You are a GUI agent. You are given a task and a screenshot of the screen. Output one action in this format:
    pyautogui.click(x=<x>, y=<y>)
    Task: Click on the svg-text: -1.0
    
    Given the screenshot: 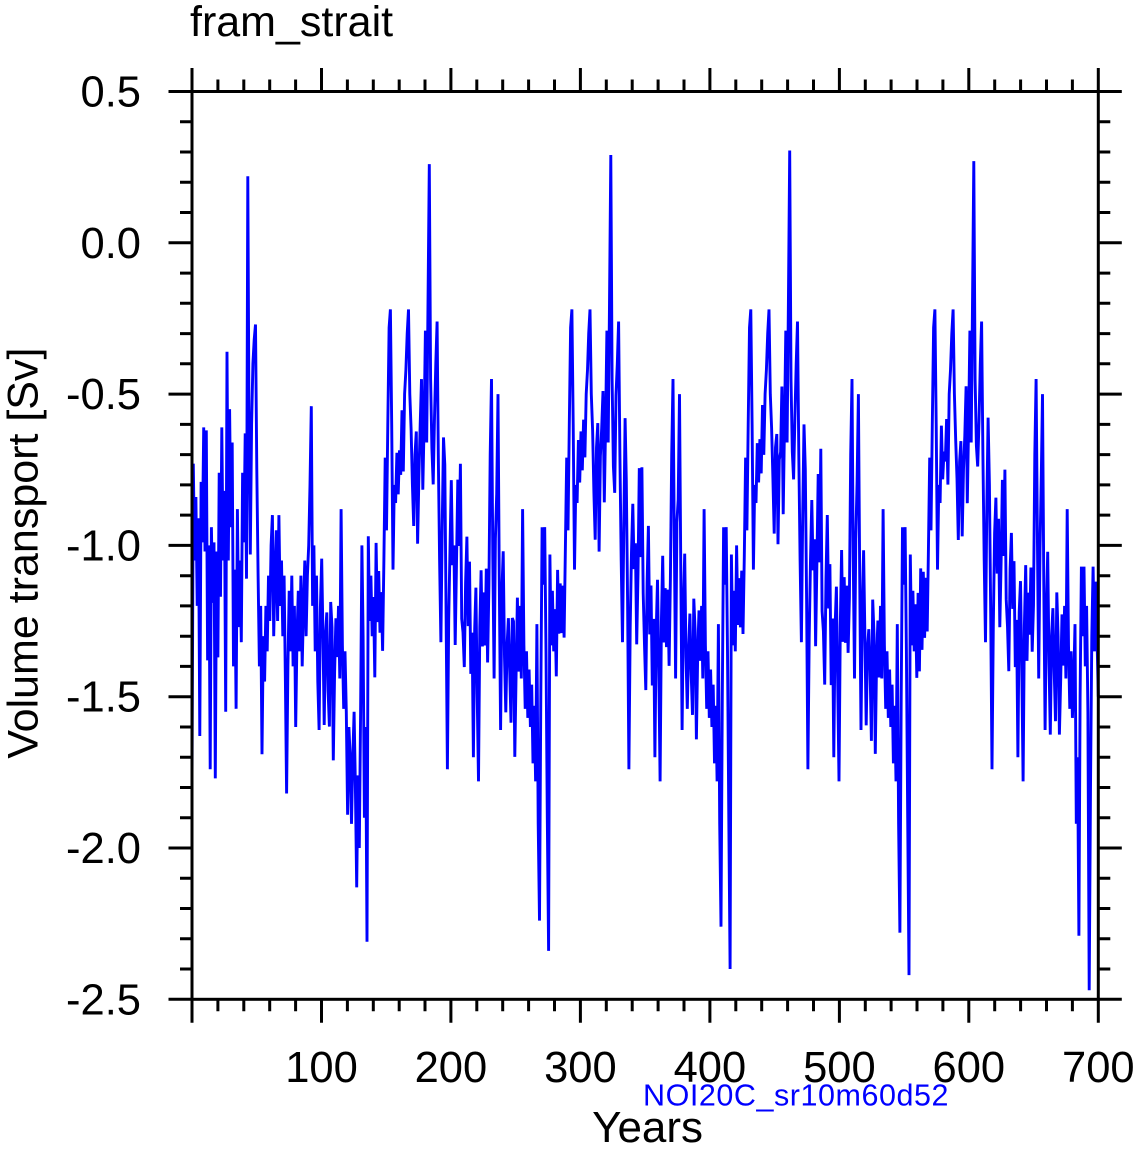 What is the action you would take?
    pyautogui.click(x=103, y=546)
    